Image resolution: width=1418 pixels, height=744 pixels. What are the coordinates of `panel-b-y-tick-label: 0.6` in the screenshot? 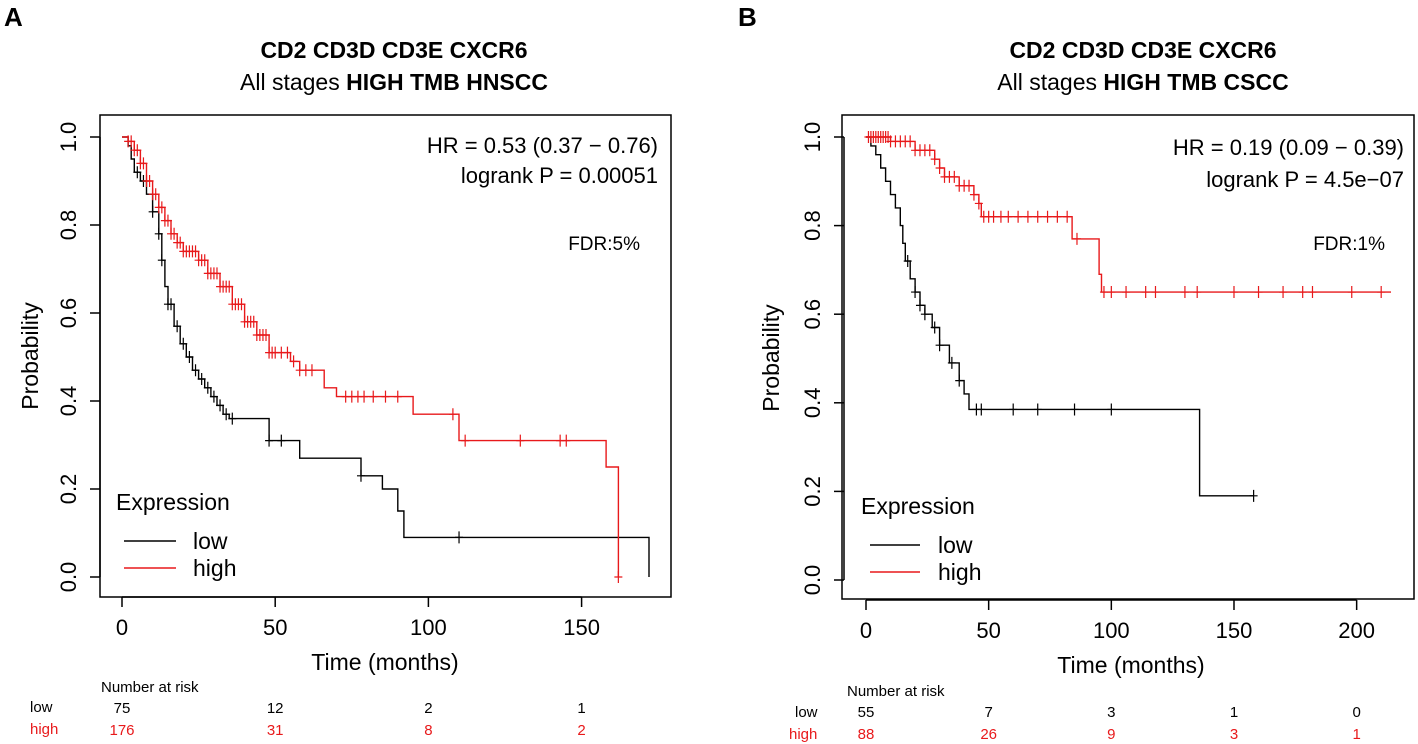 It's located at (812, 314).